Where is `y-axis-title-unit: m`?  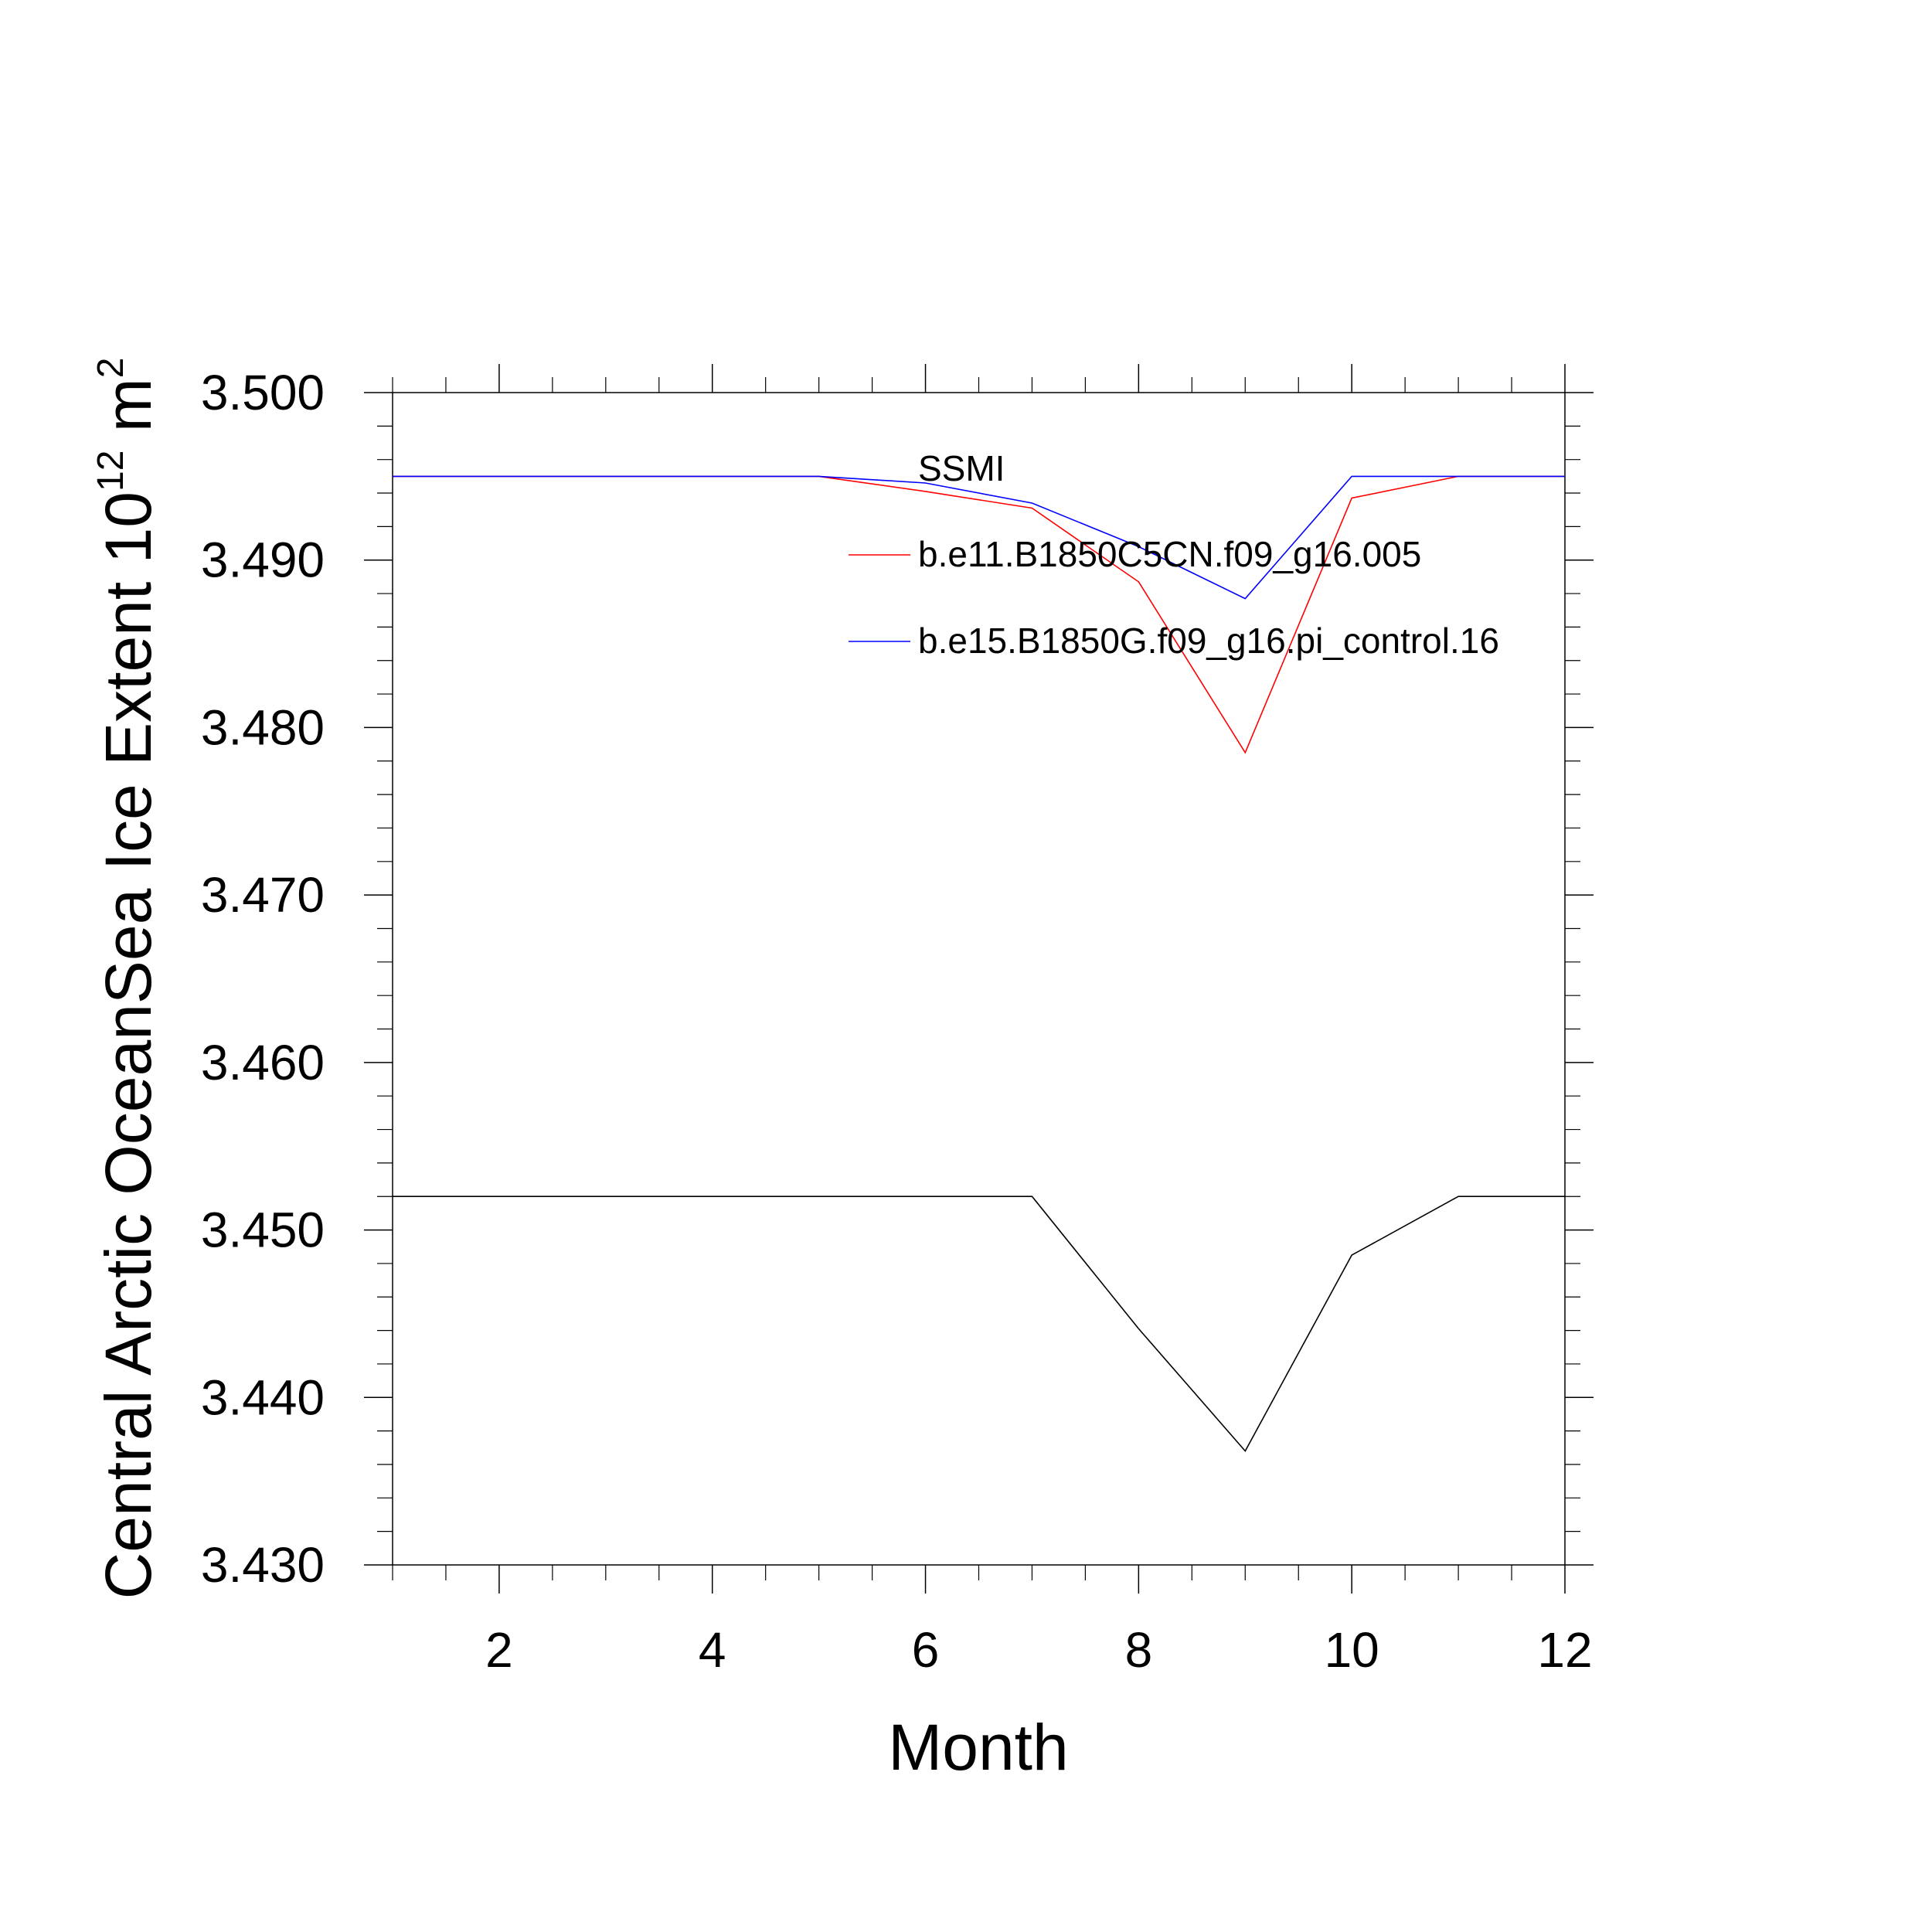 y-axis-title-unit: m is located at coordinates (128, 414).